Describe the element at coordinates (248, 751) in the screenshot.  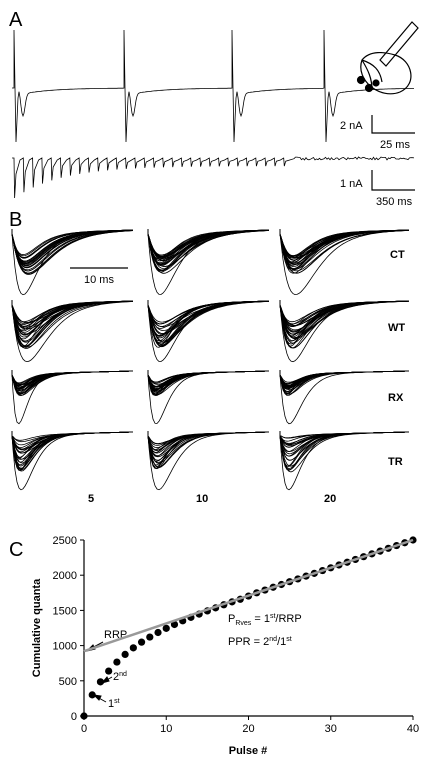
I see `x-axis-label: Pulse #` at that location.